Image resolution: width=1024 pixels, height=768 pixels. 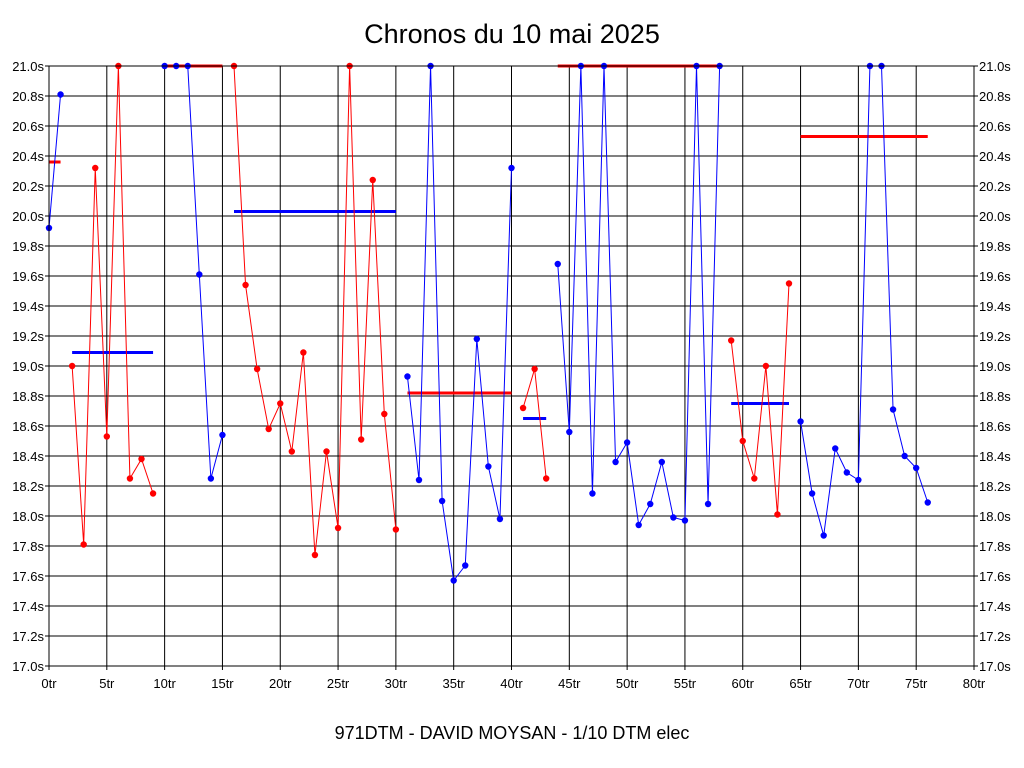 What do you see at coordinates (28, 516) in the screenshot?
I see `y-tick-label-left: 18.0s` at bounding box center [28, 516].